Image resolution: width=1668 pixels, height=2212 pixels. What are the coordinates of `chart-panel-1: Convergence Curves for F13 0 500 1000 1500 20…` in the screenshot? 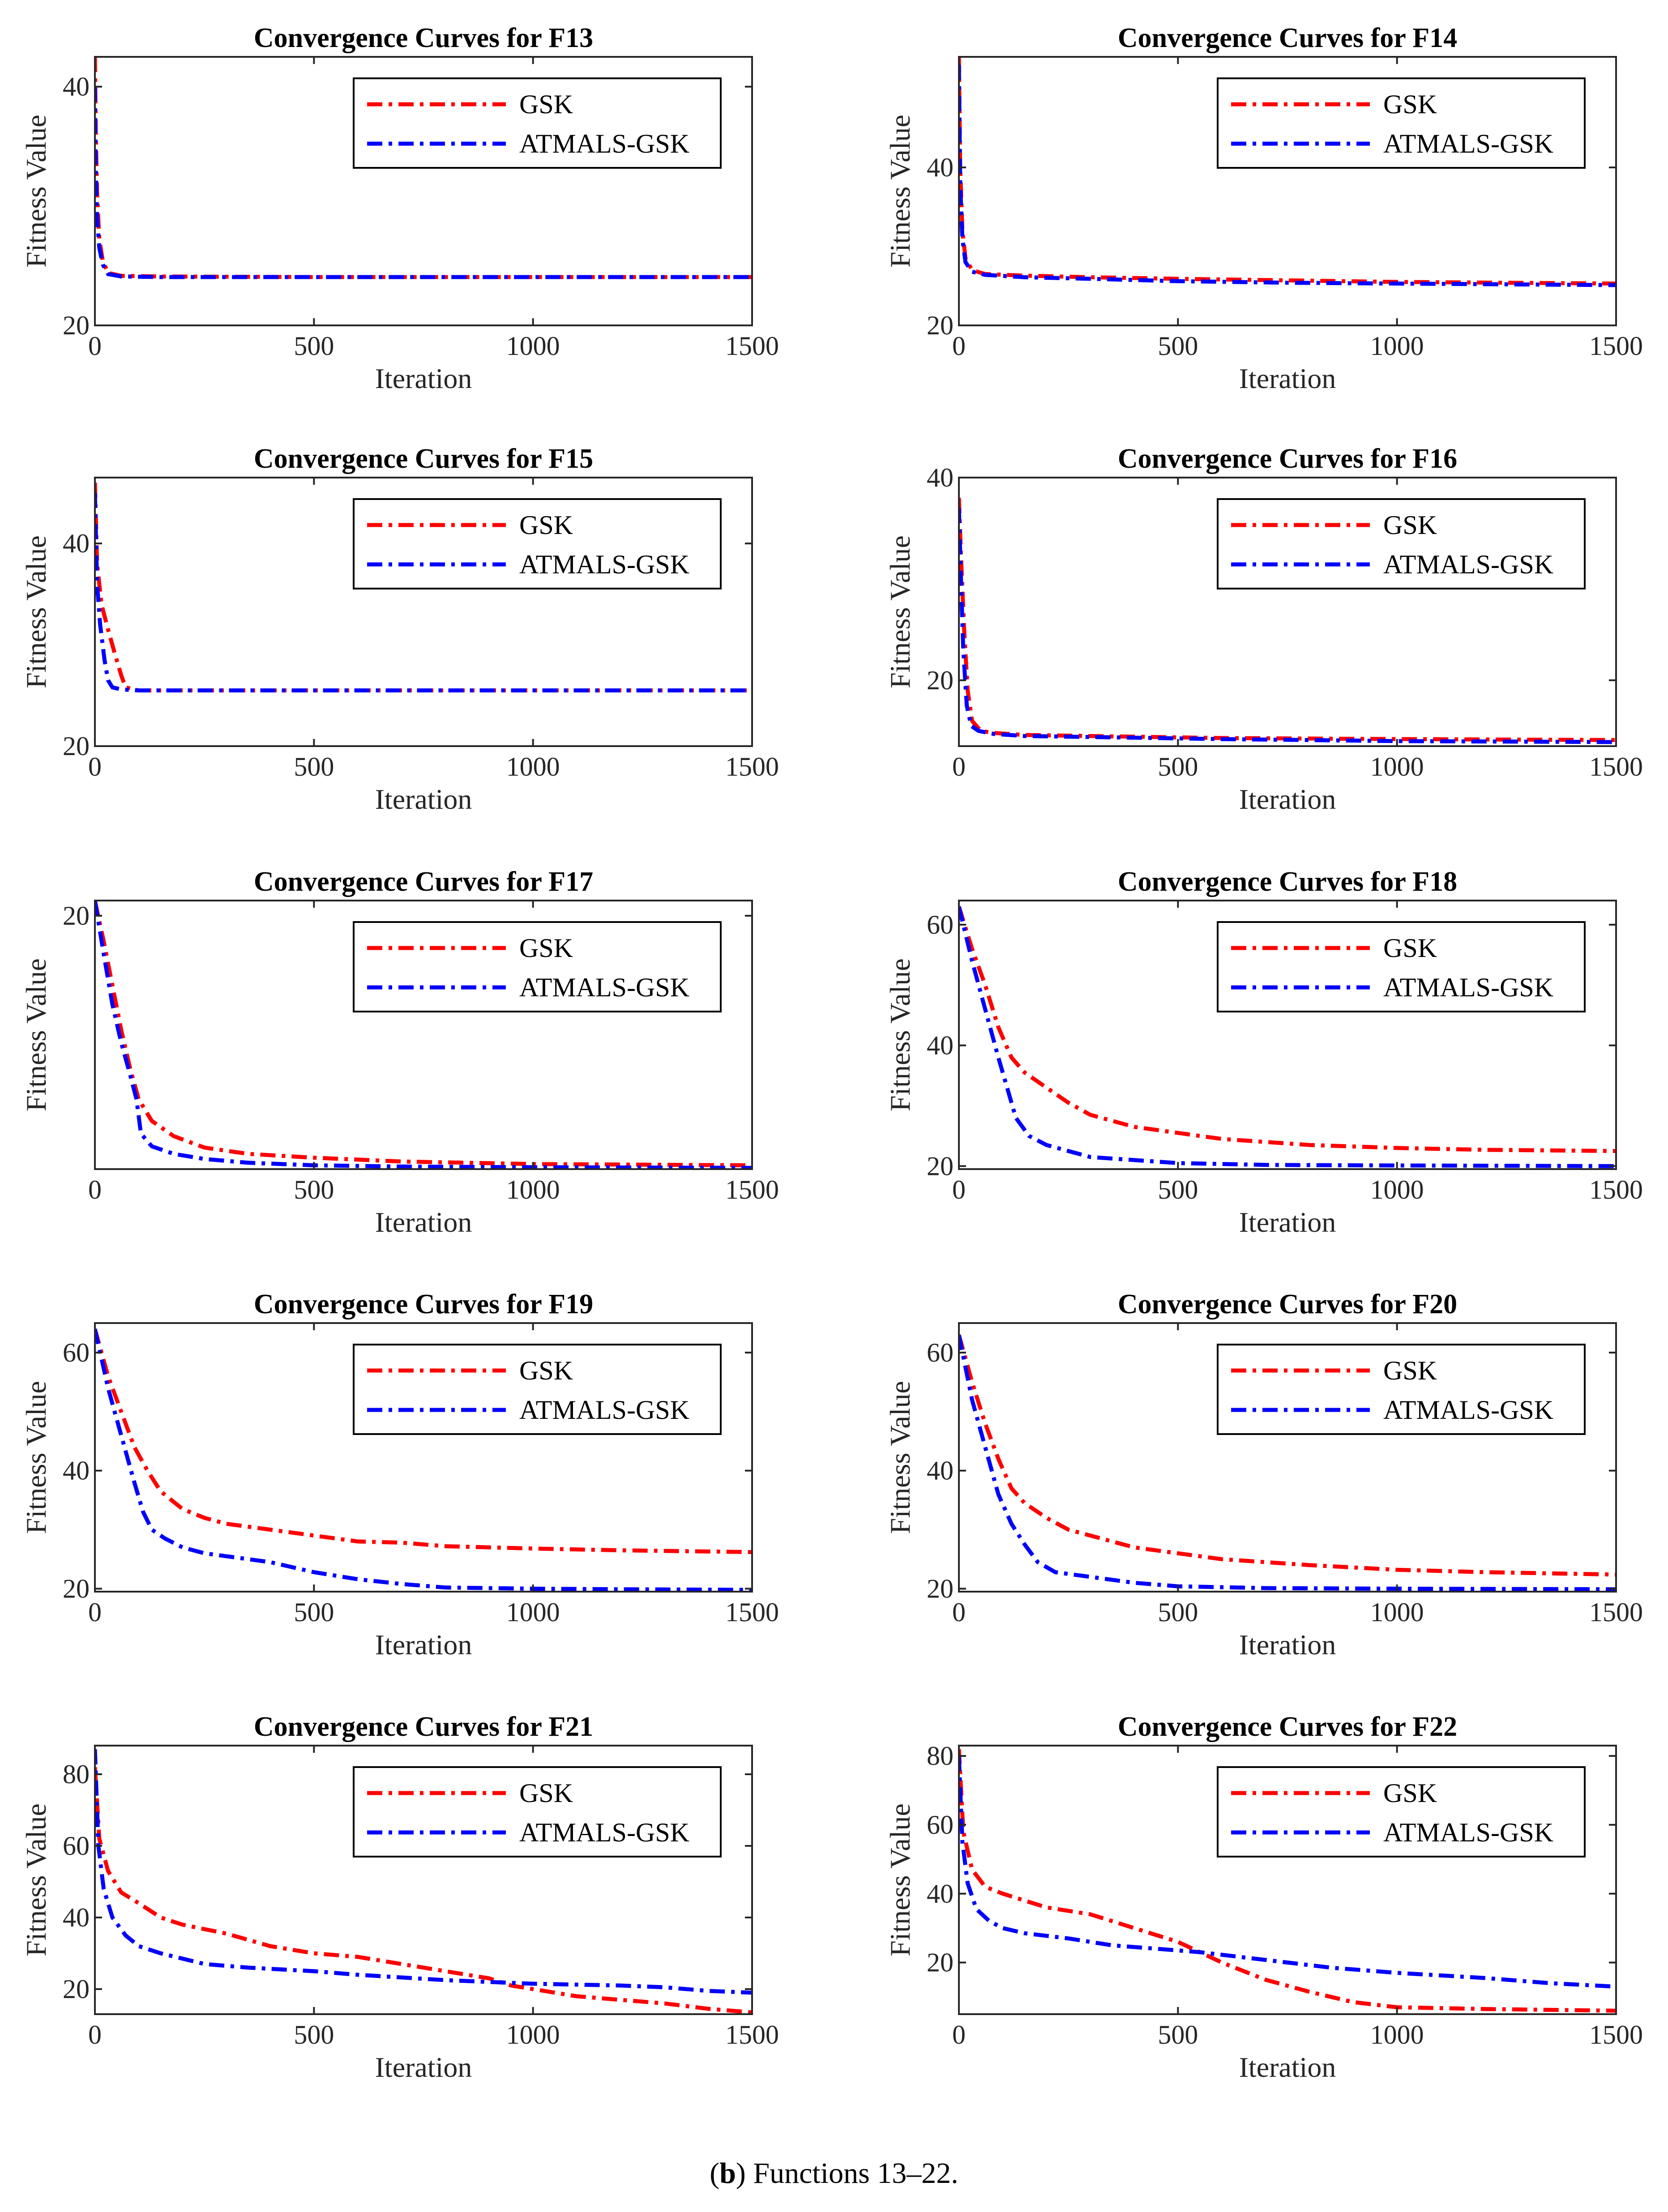 It's located at (399, 208).